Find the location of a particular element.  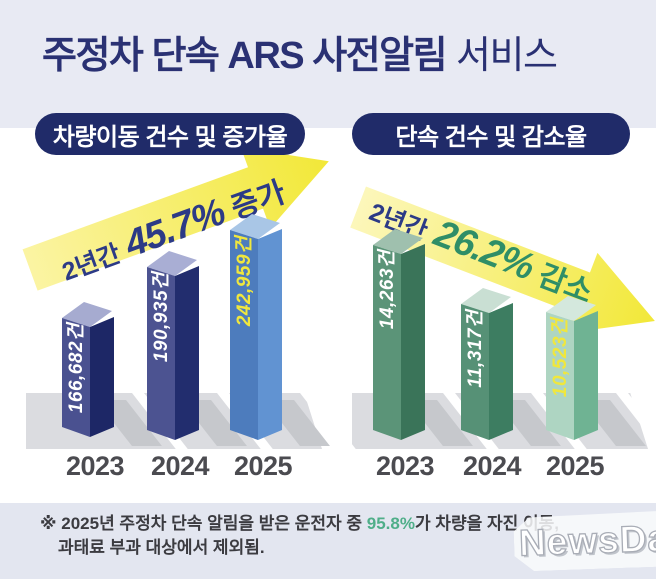

bar-value-label: 11,317건 is located at coordinates (475, 349).